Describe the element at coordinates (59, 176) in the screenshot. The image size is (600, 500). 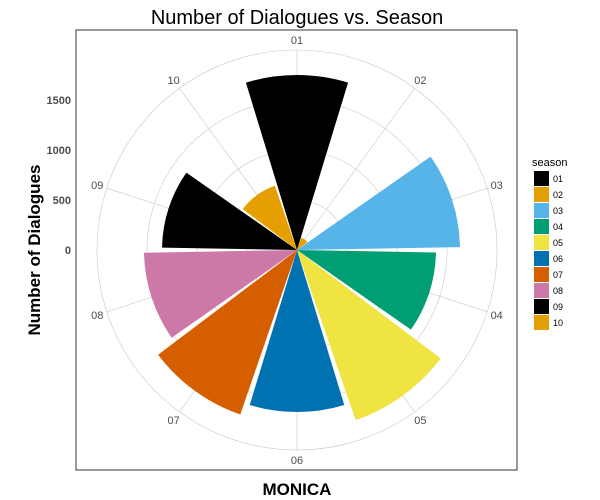
I see `radial-tick-labels: 0 500 1000 1500` at that location.